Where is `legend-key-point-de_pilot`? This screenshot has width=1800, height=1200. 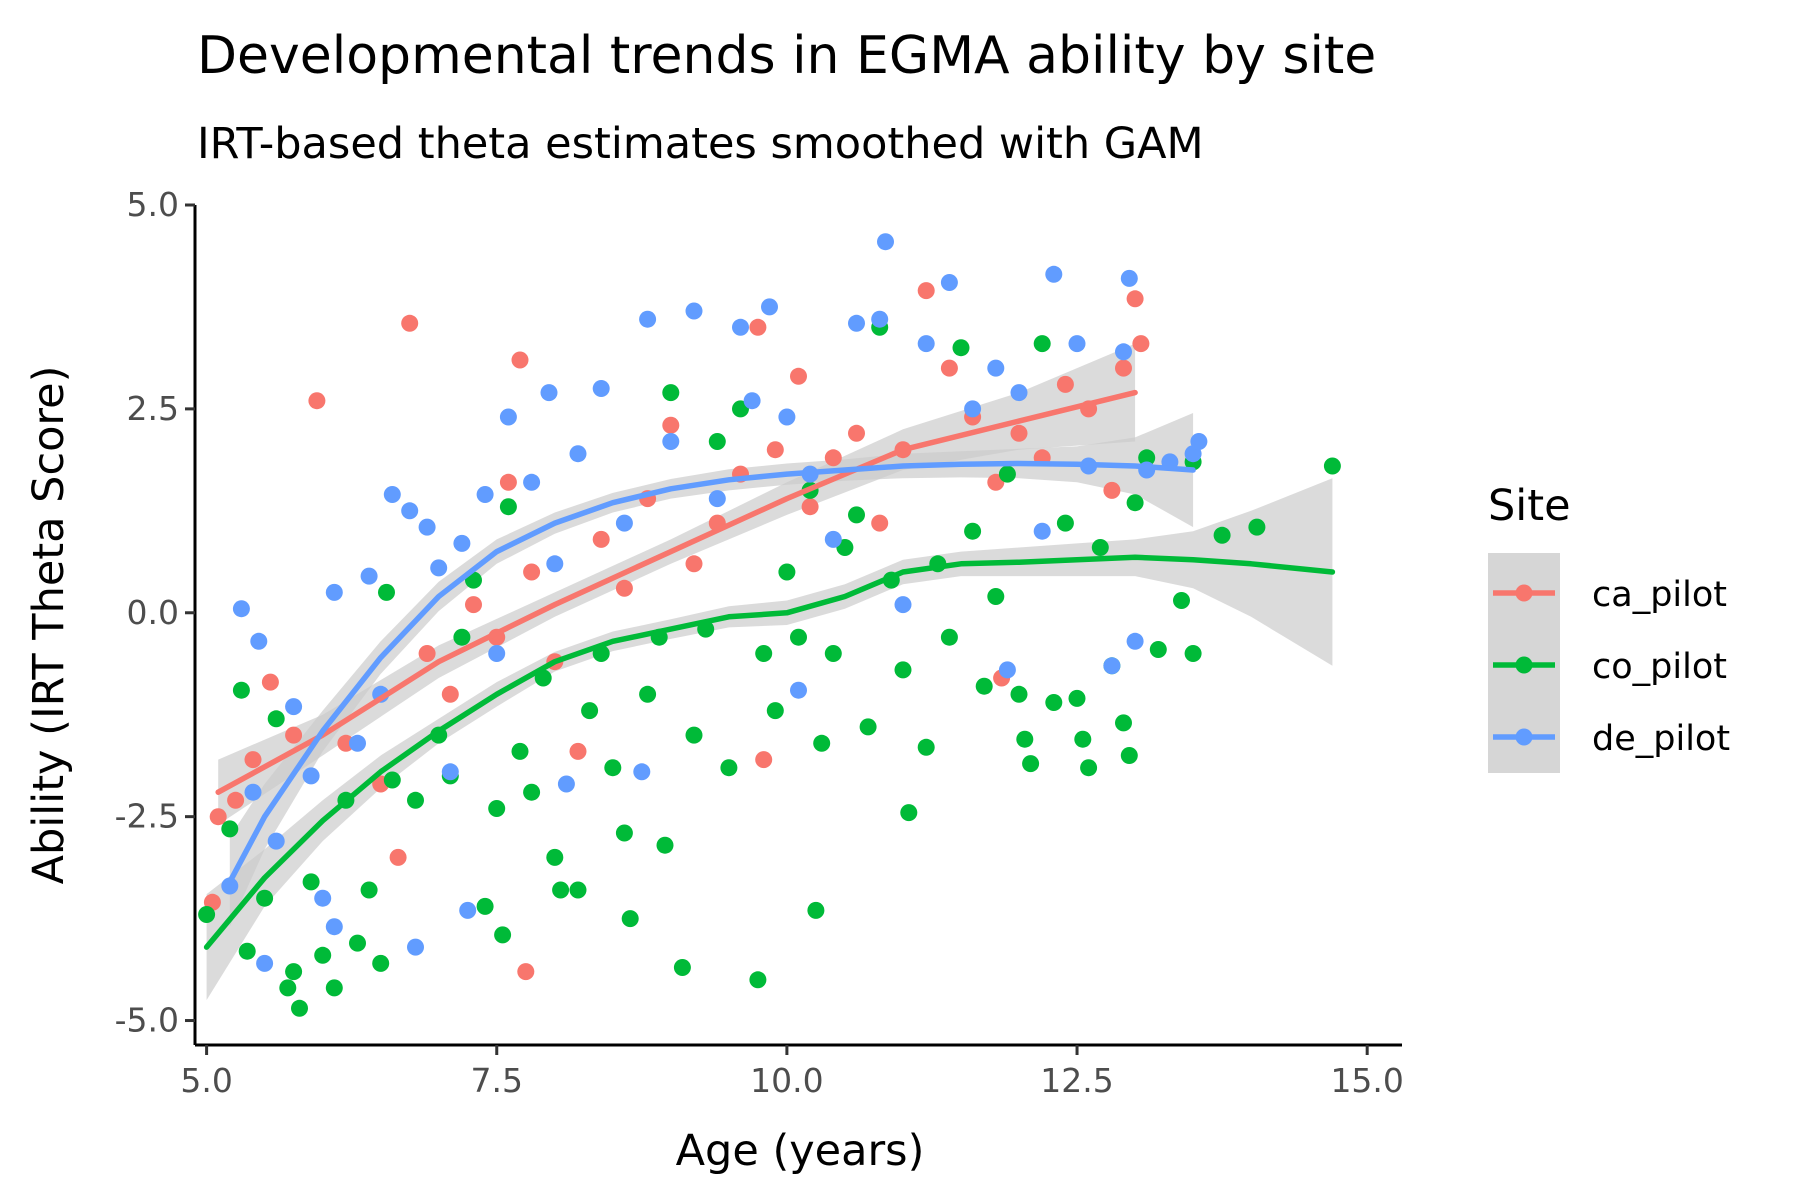
legend-key-point-de_pilot is located at coordinates (1524, 737).